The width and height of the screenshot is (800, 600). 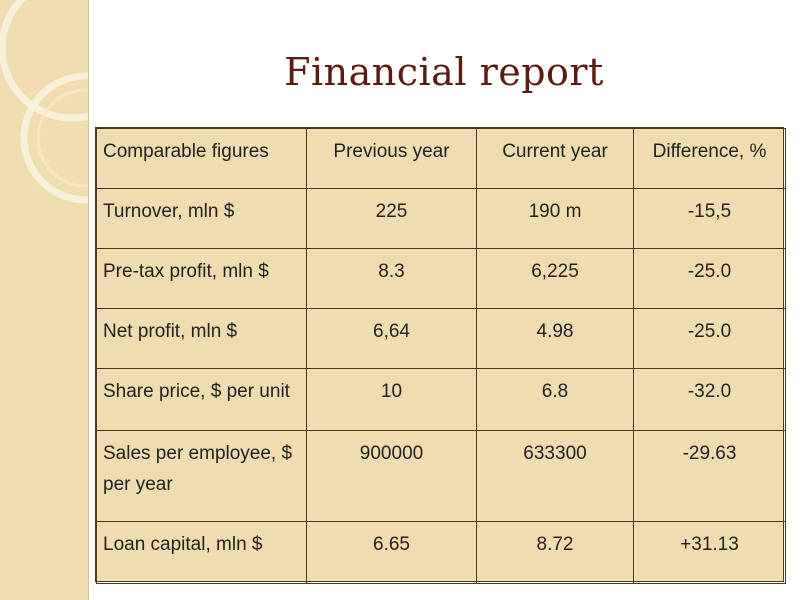 What do you see at coordinates (62, 138) in the screenshot?
I see `decorative-circle-inner` at bounding box center [62, 138].